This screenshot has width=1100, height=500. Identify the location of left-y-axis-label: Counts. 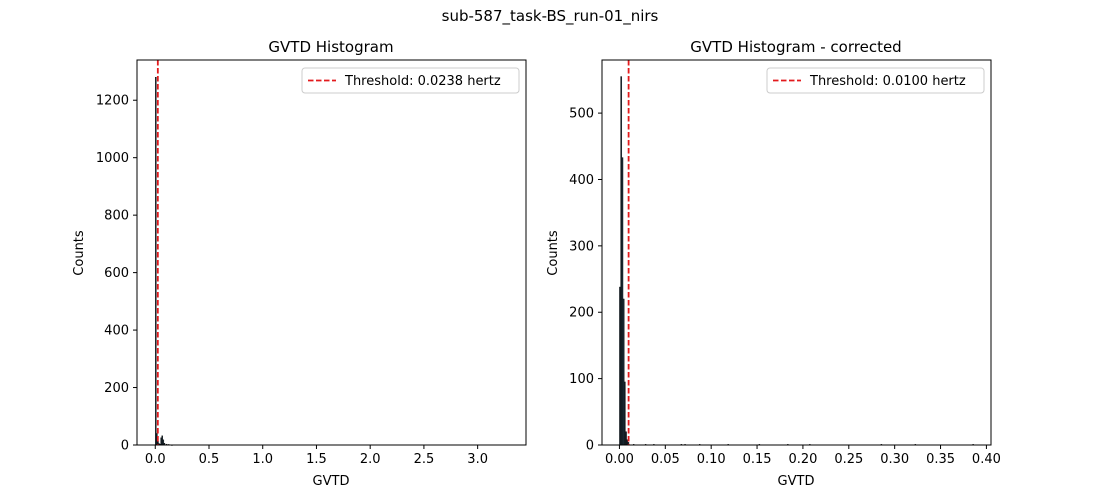
(79, 253).